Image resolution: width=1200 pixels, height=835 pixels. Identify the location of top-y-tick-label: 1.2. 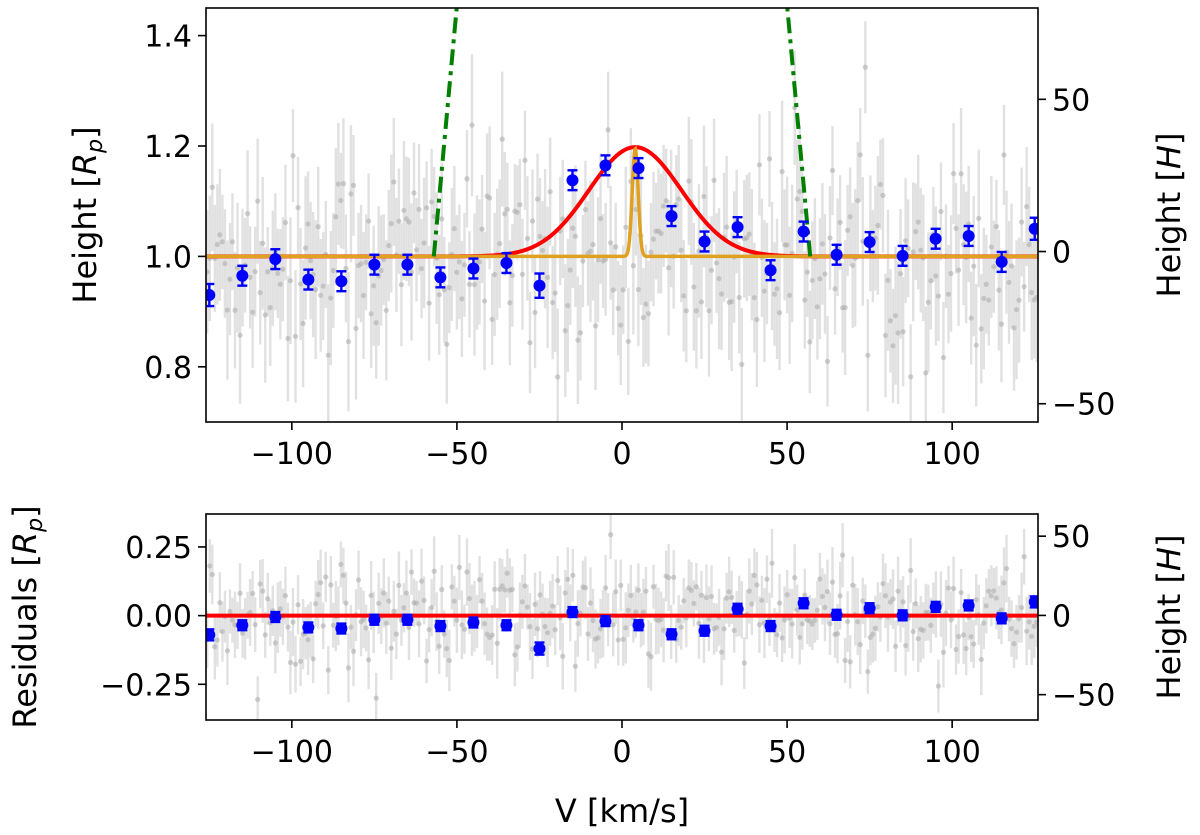
(168, 147).